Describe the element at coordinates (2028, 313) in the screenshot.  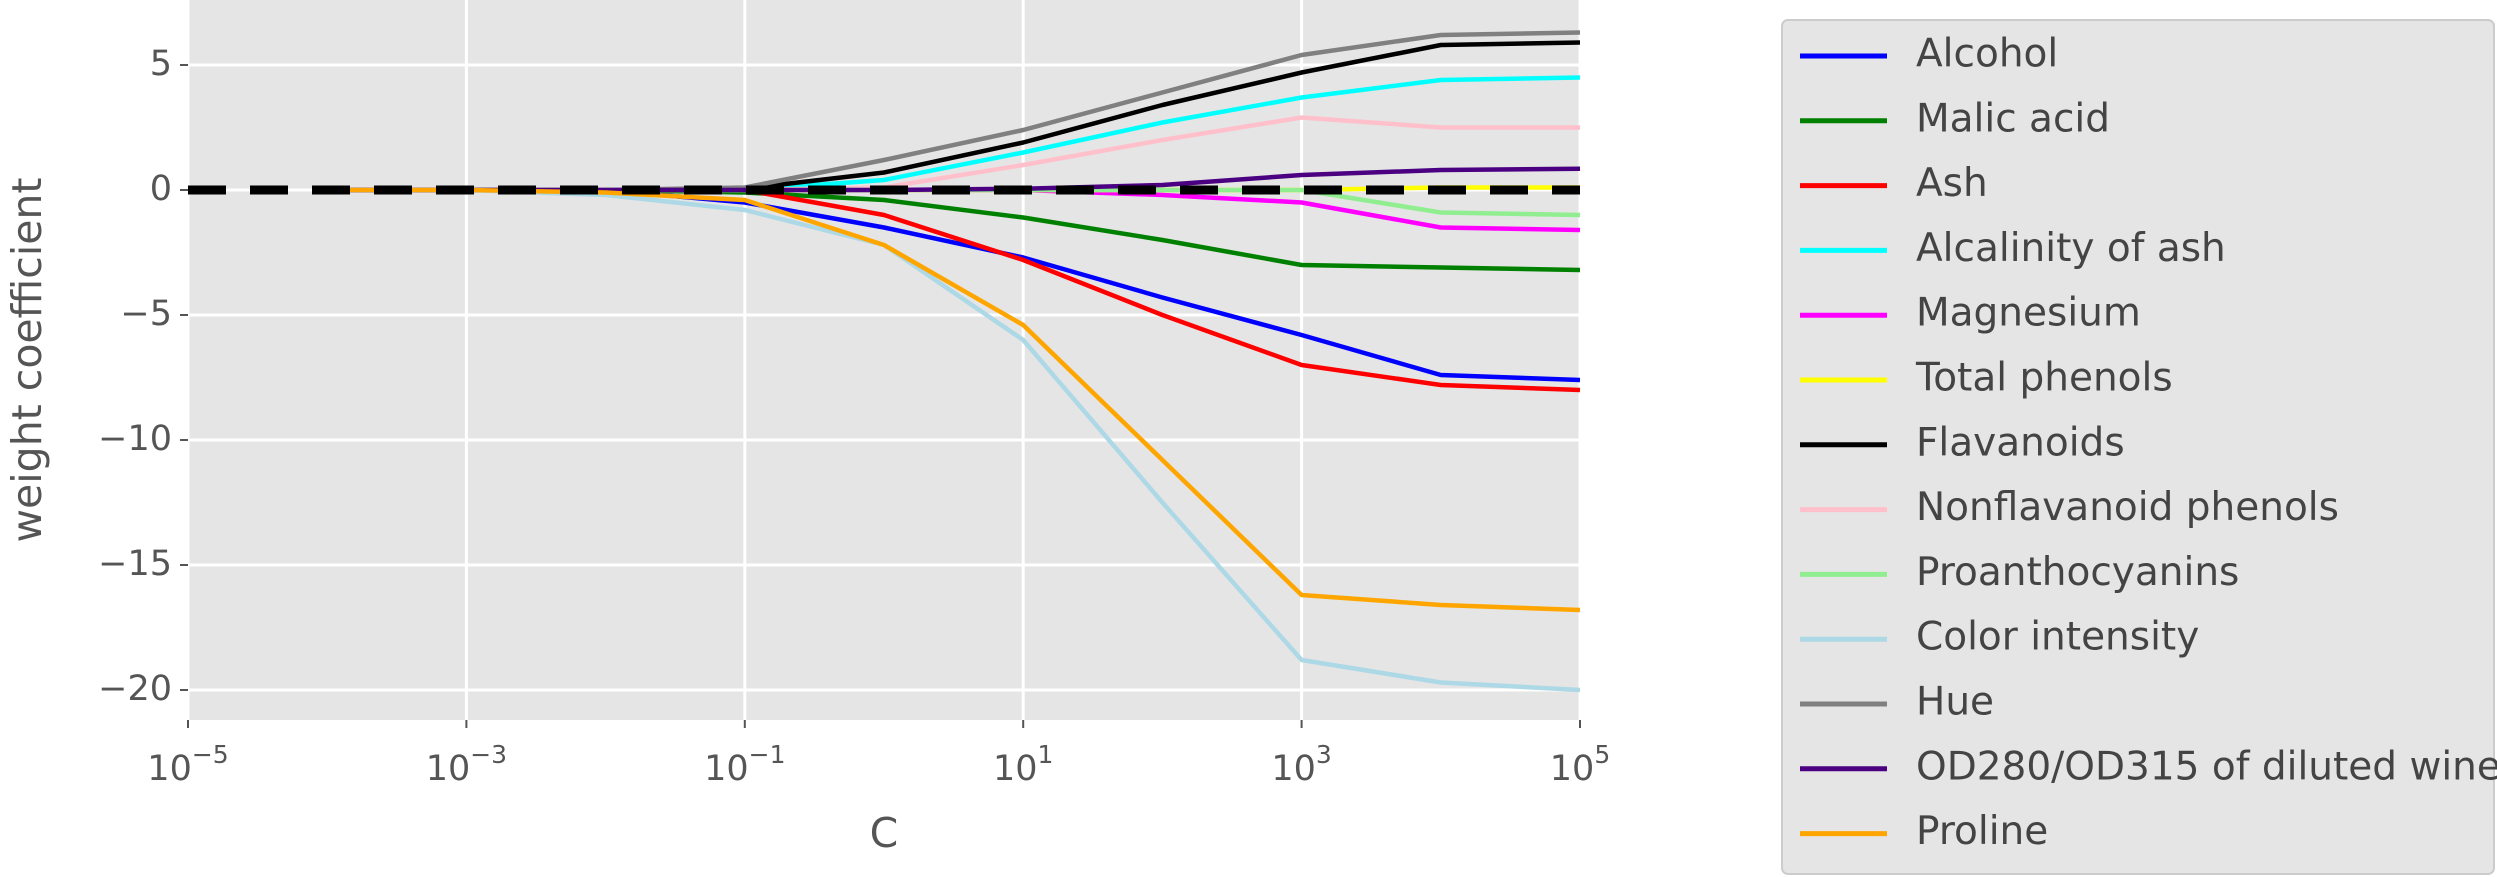
I see `legend-label: Magnesium` at that location.